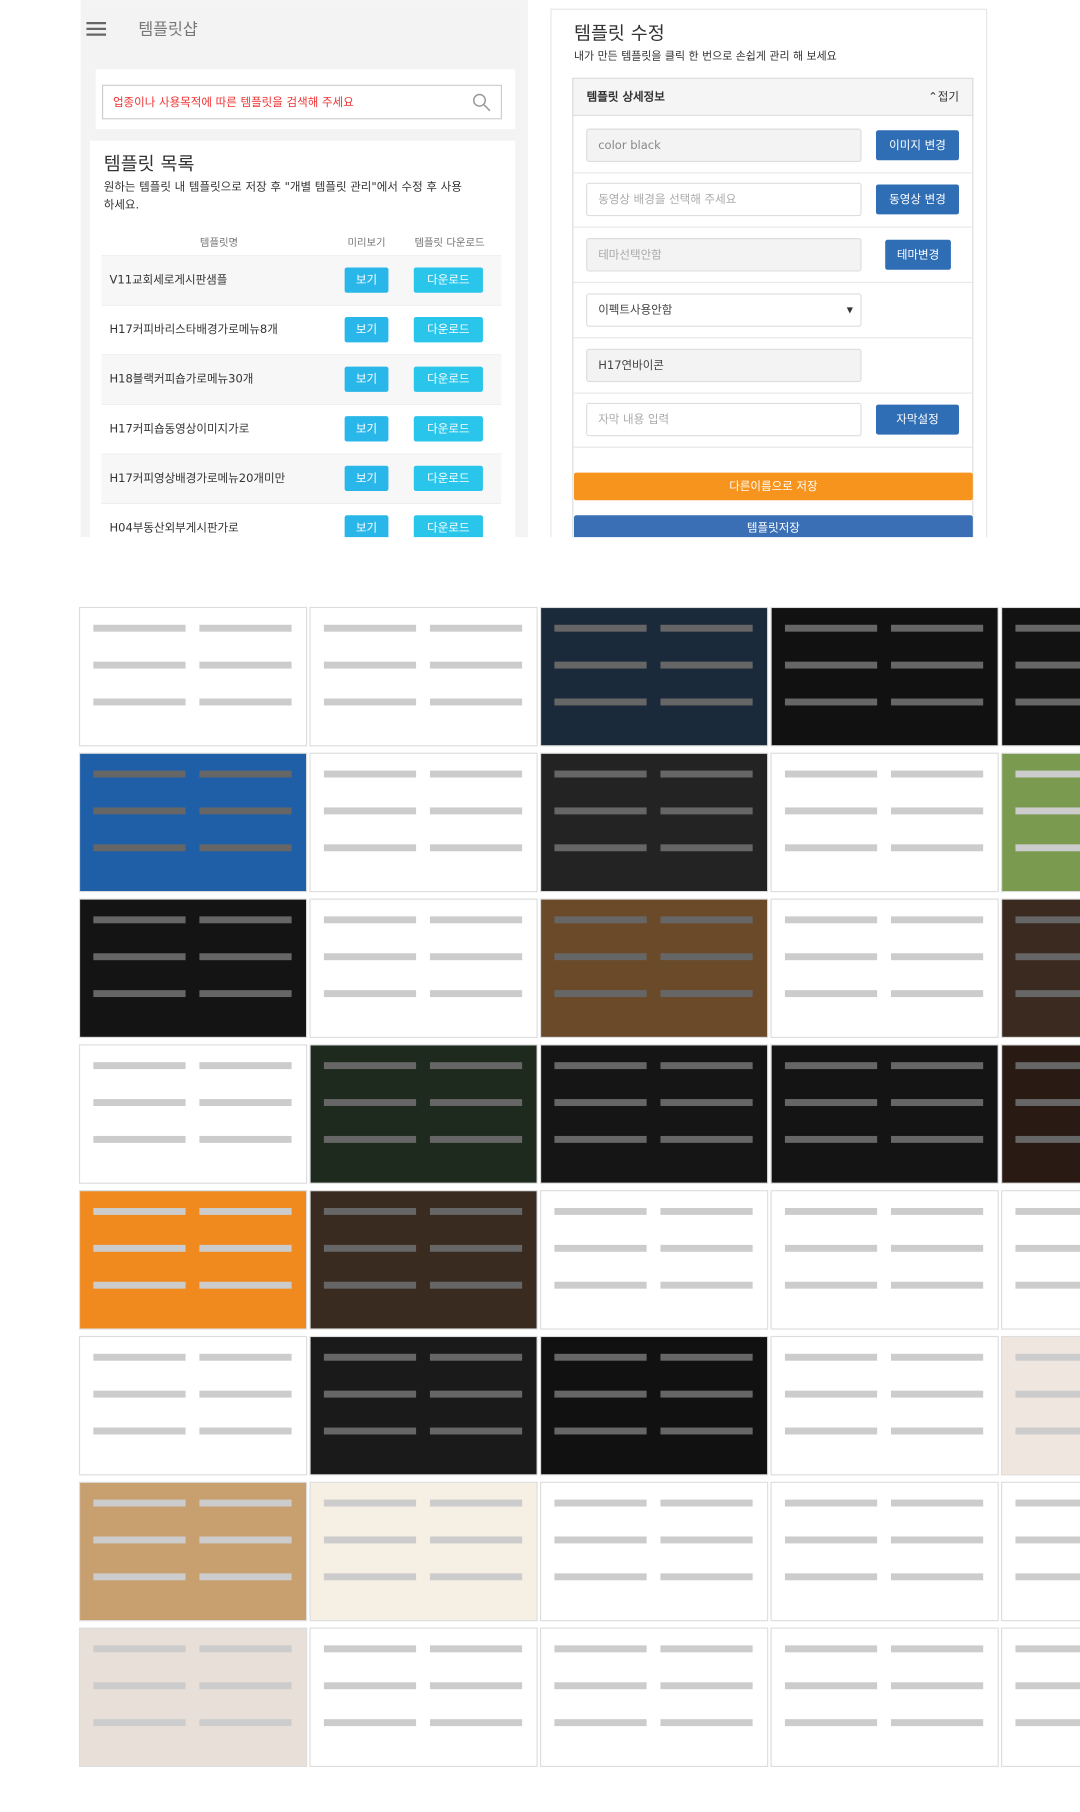 The height and width of the screenshot is (1812, 1080). Describe the element at coordinates (773, 529) in the screenshot. I see `save-button` at that location.